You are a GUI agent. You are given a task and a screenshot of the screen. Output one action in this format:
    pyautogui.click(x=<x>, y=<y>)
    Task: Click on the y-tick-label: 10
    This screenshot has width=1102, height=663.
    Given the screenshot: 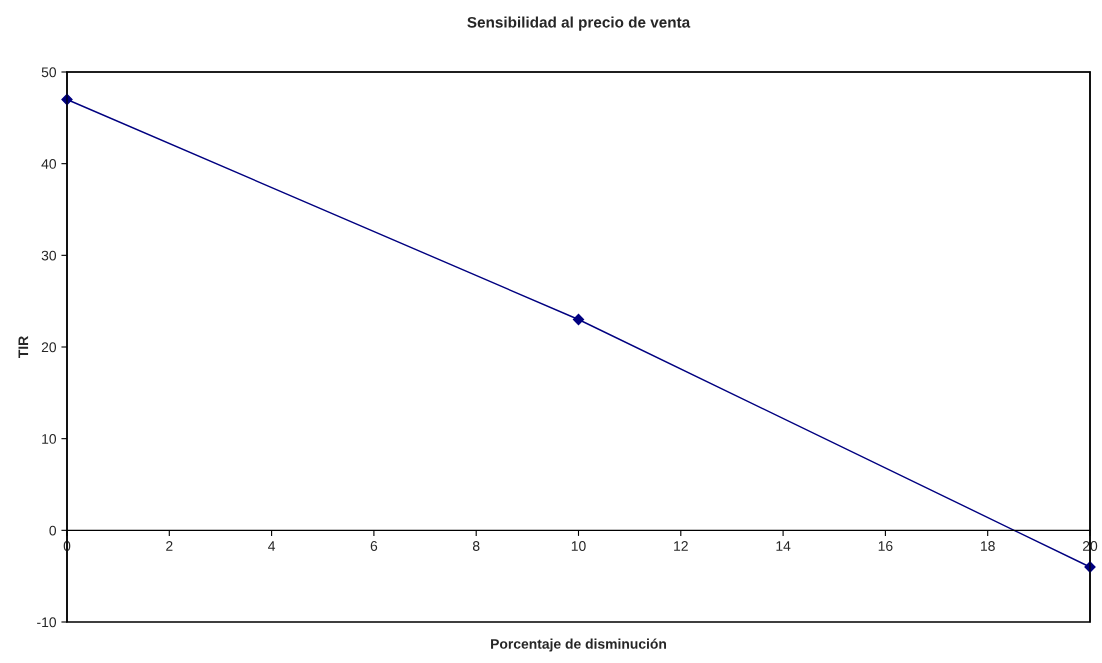 What is the action you would take?
    pyautogui.click(x=49, y=439)
    